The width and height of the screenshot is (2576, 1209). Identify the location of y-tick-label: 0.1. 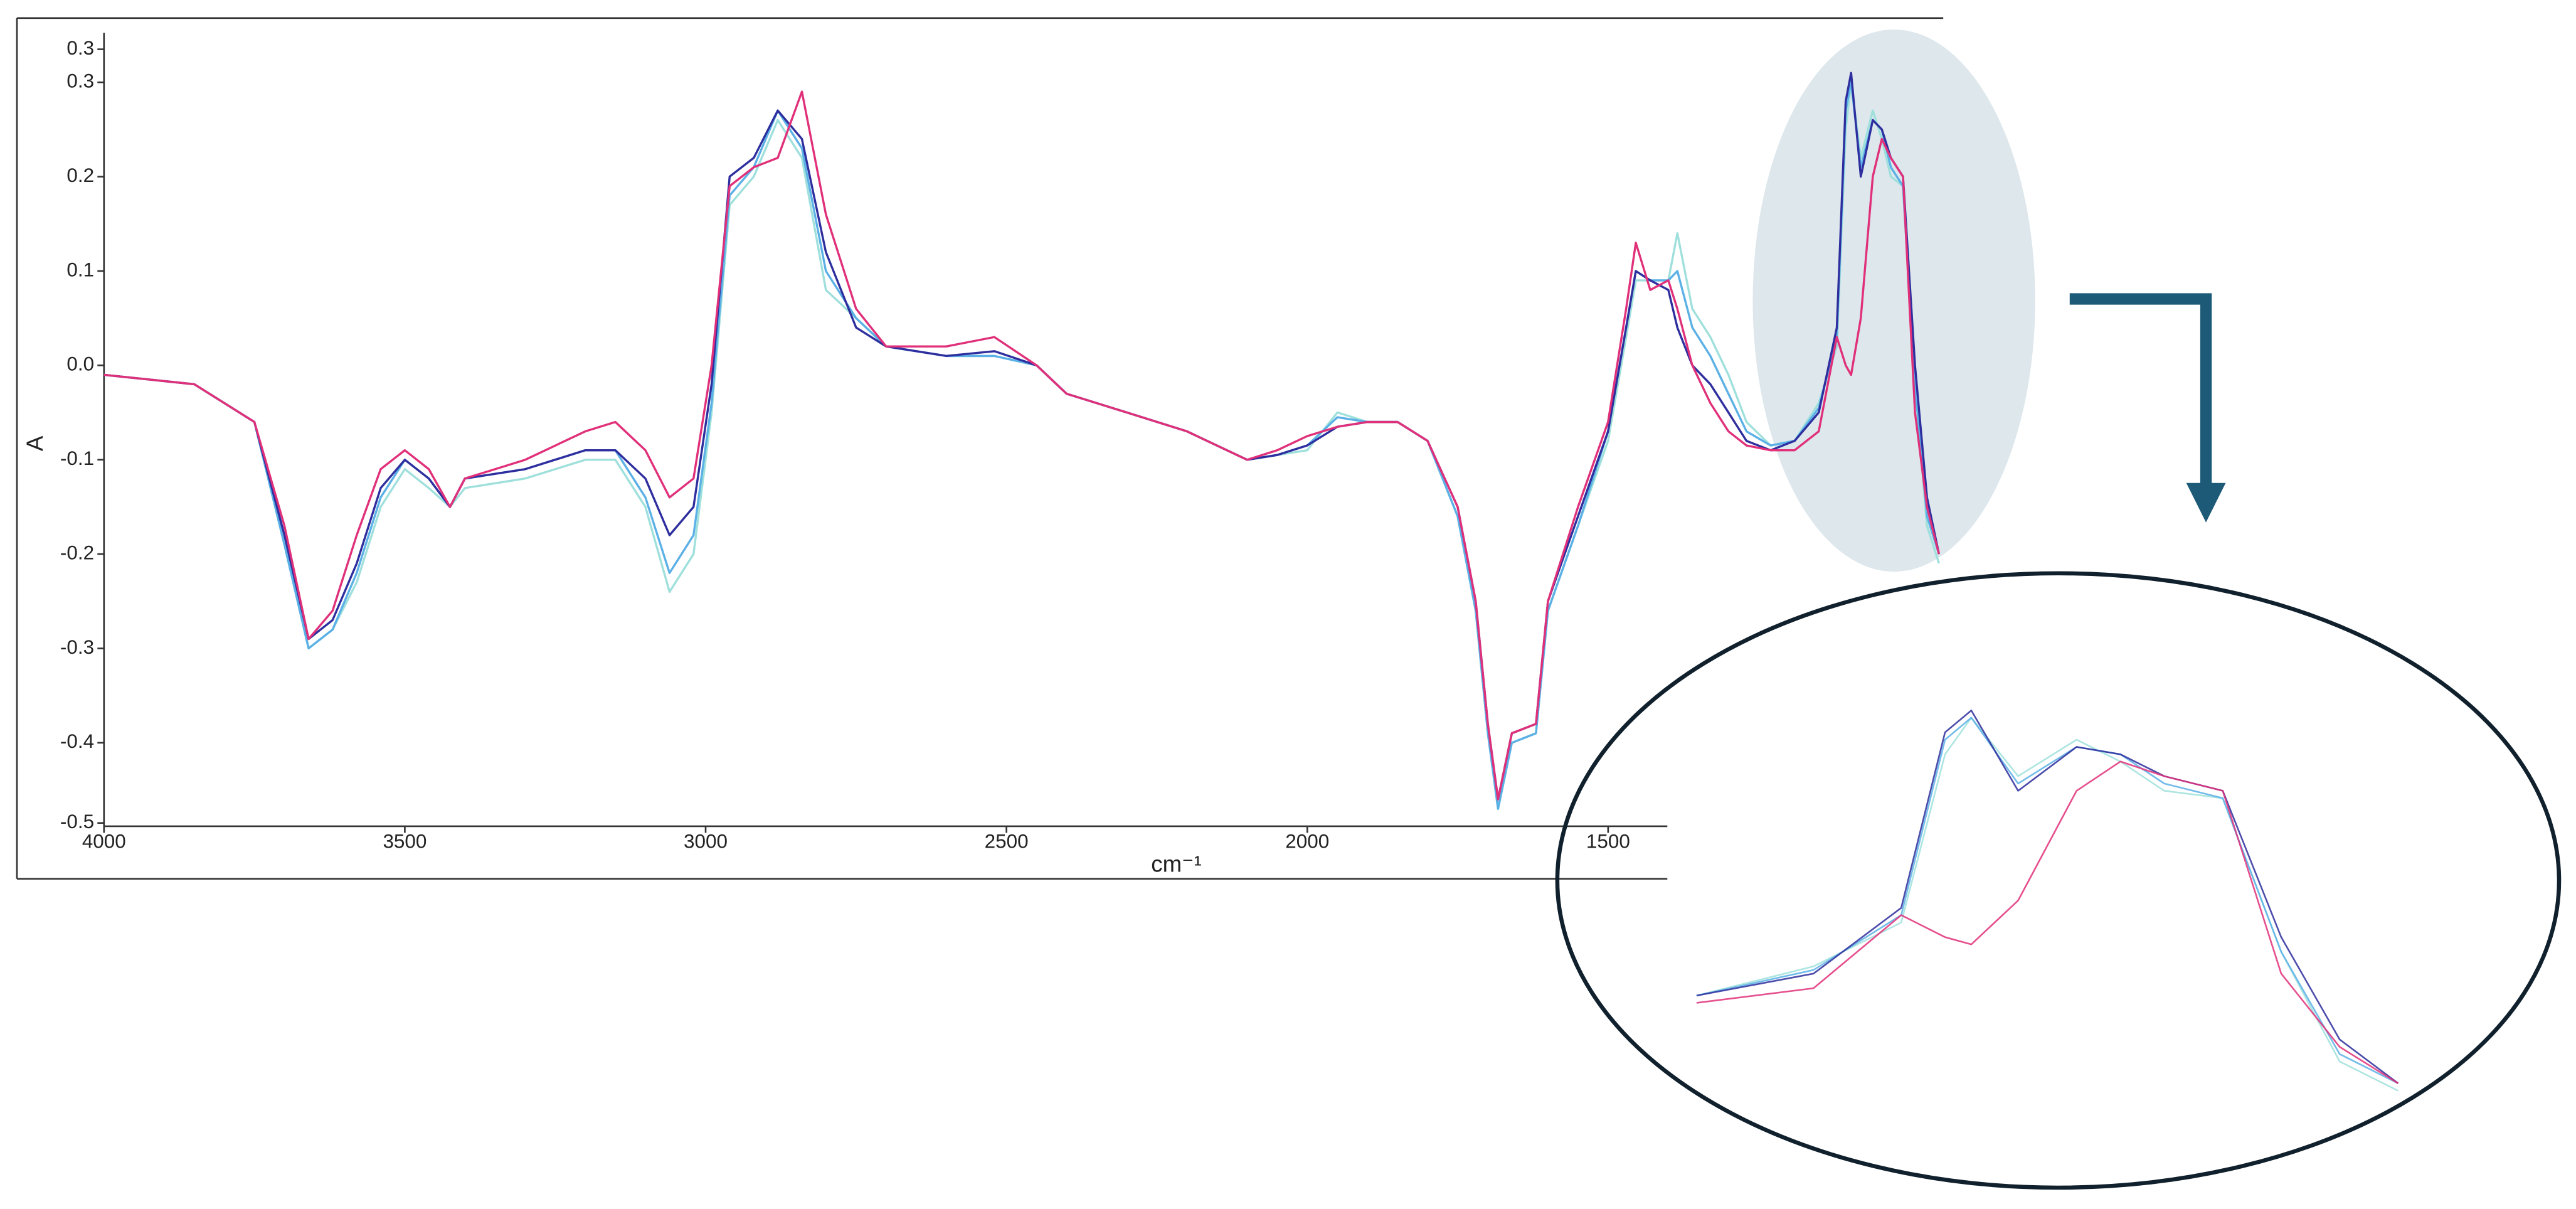
(80, 269).